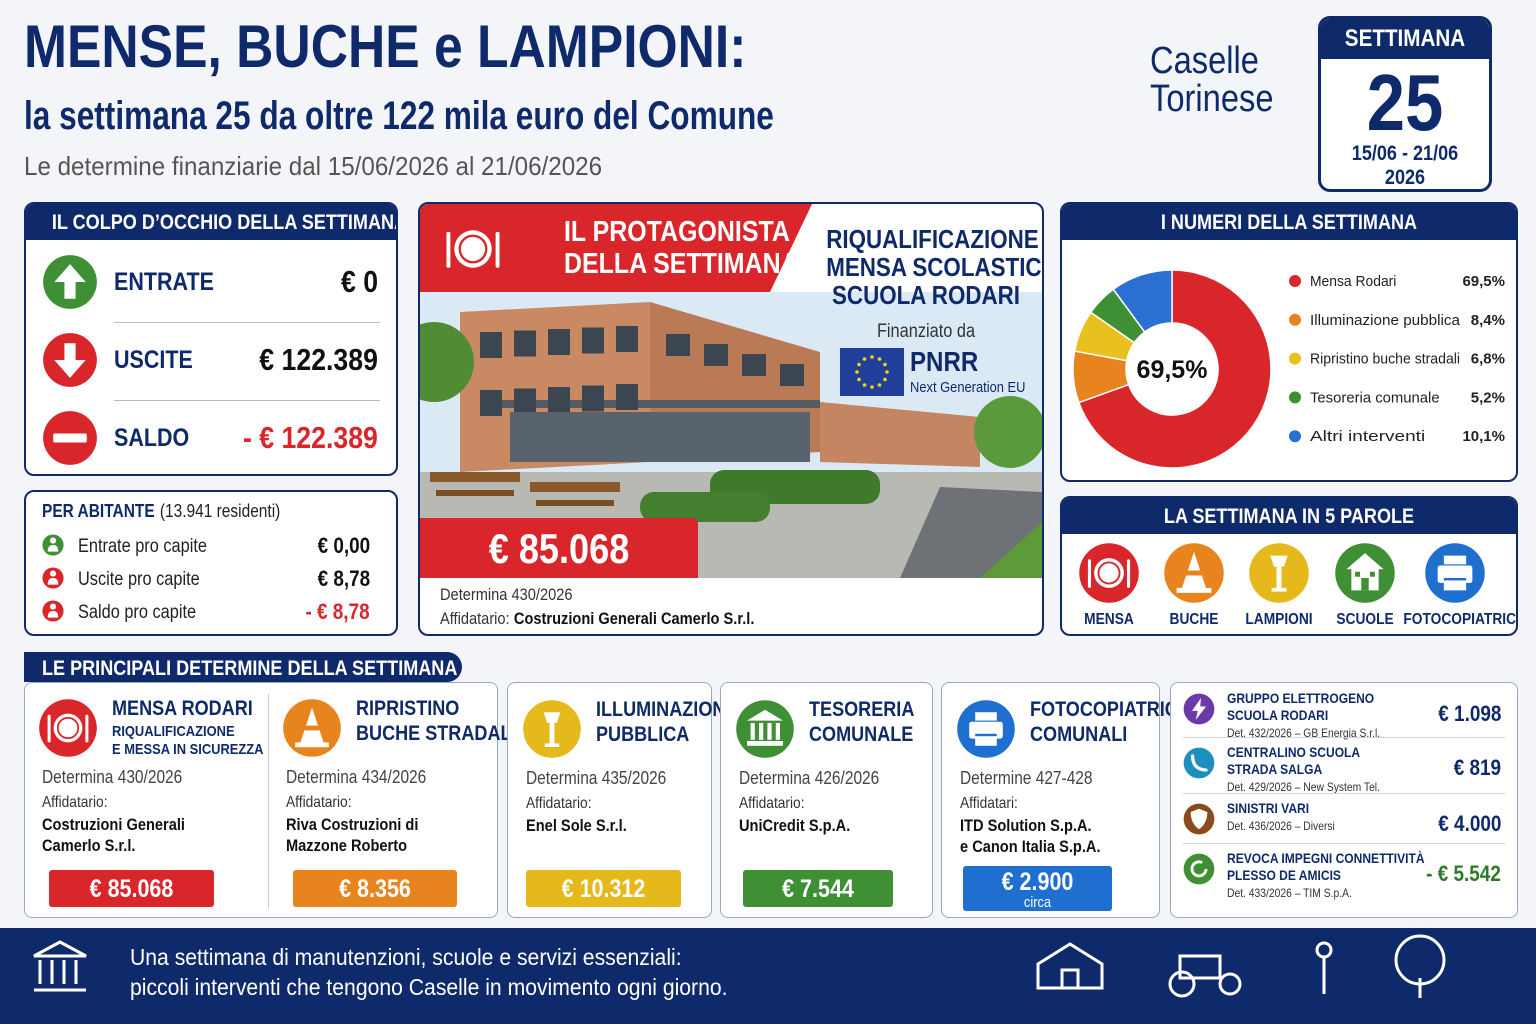 Image resolution: width=1536 pixels, height=1024 pixels. I want to click on determine-title: LE PRINCIPALI DETERMINE DELLA SETTIMANA, so click(250, 668).